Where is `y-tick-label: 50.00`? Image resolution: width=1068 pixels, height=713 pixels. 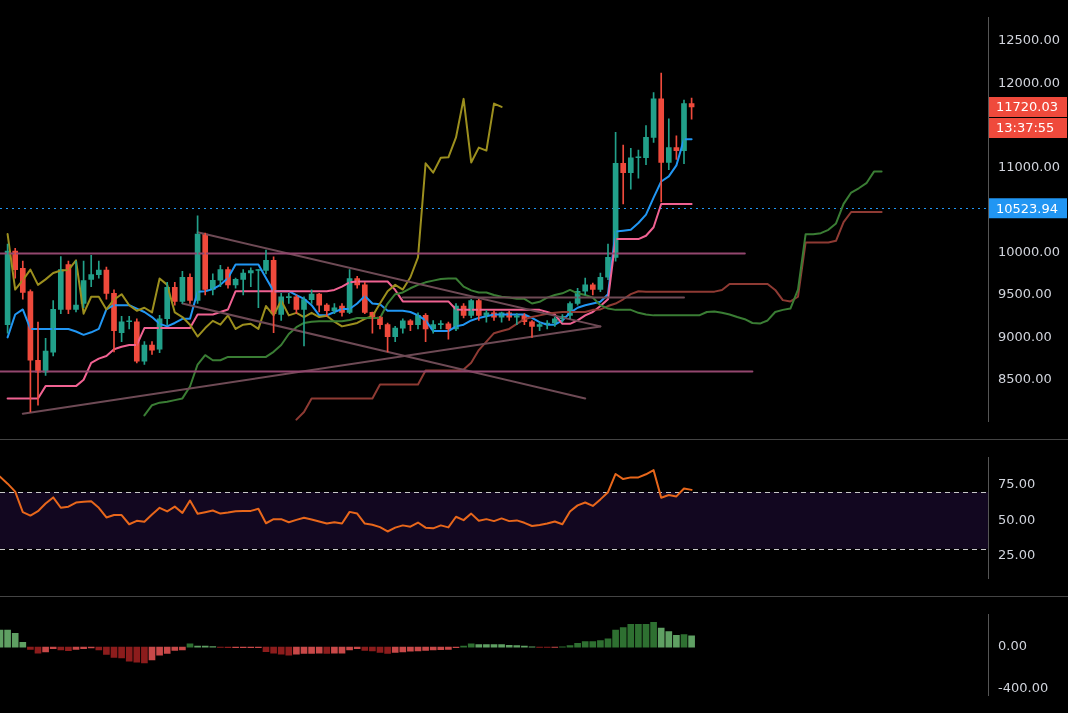
y-tick-label: 50.00 is located at coordinates (1017, 519).